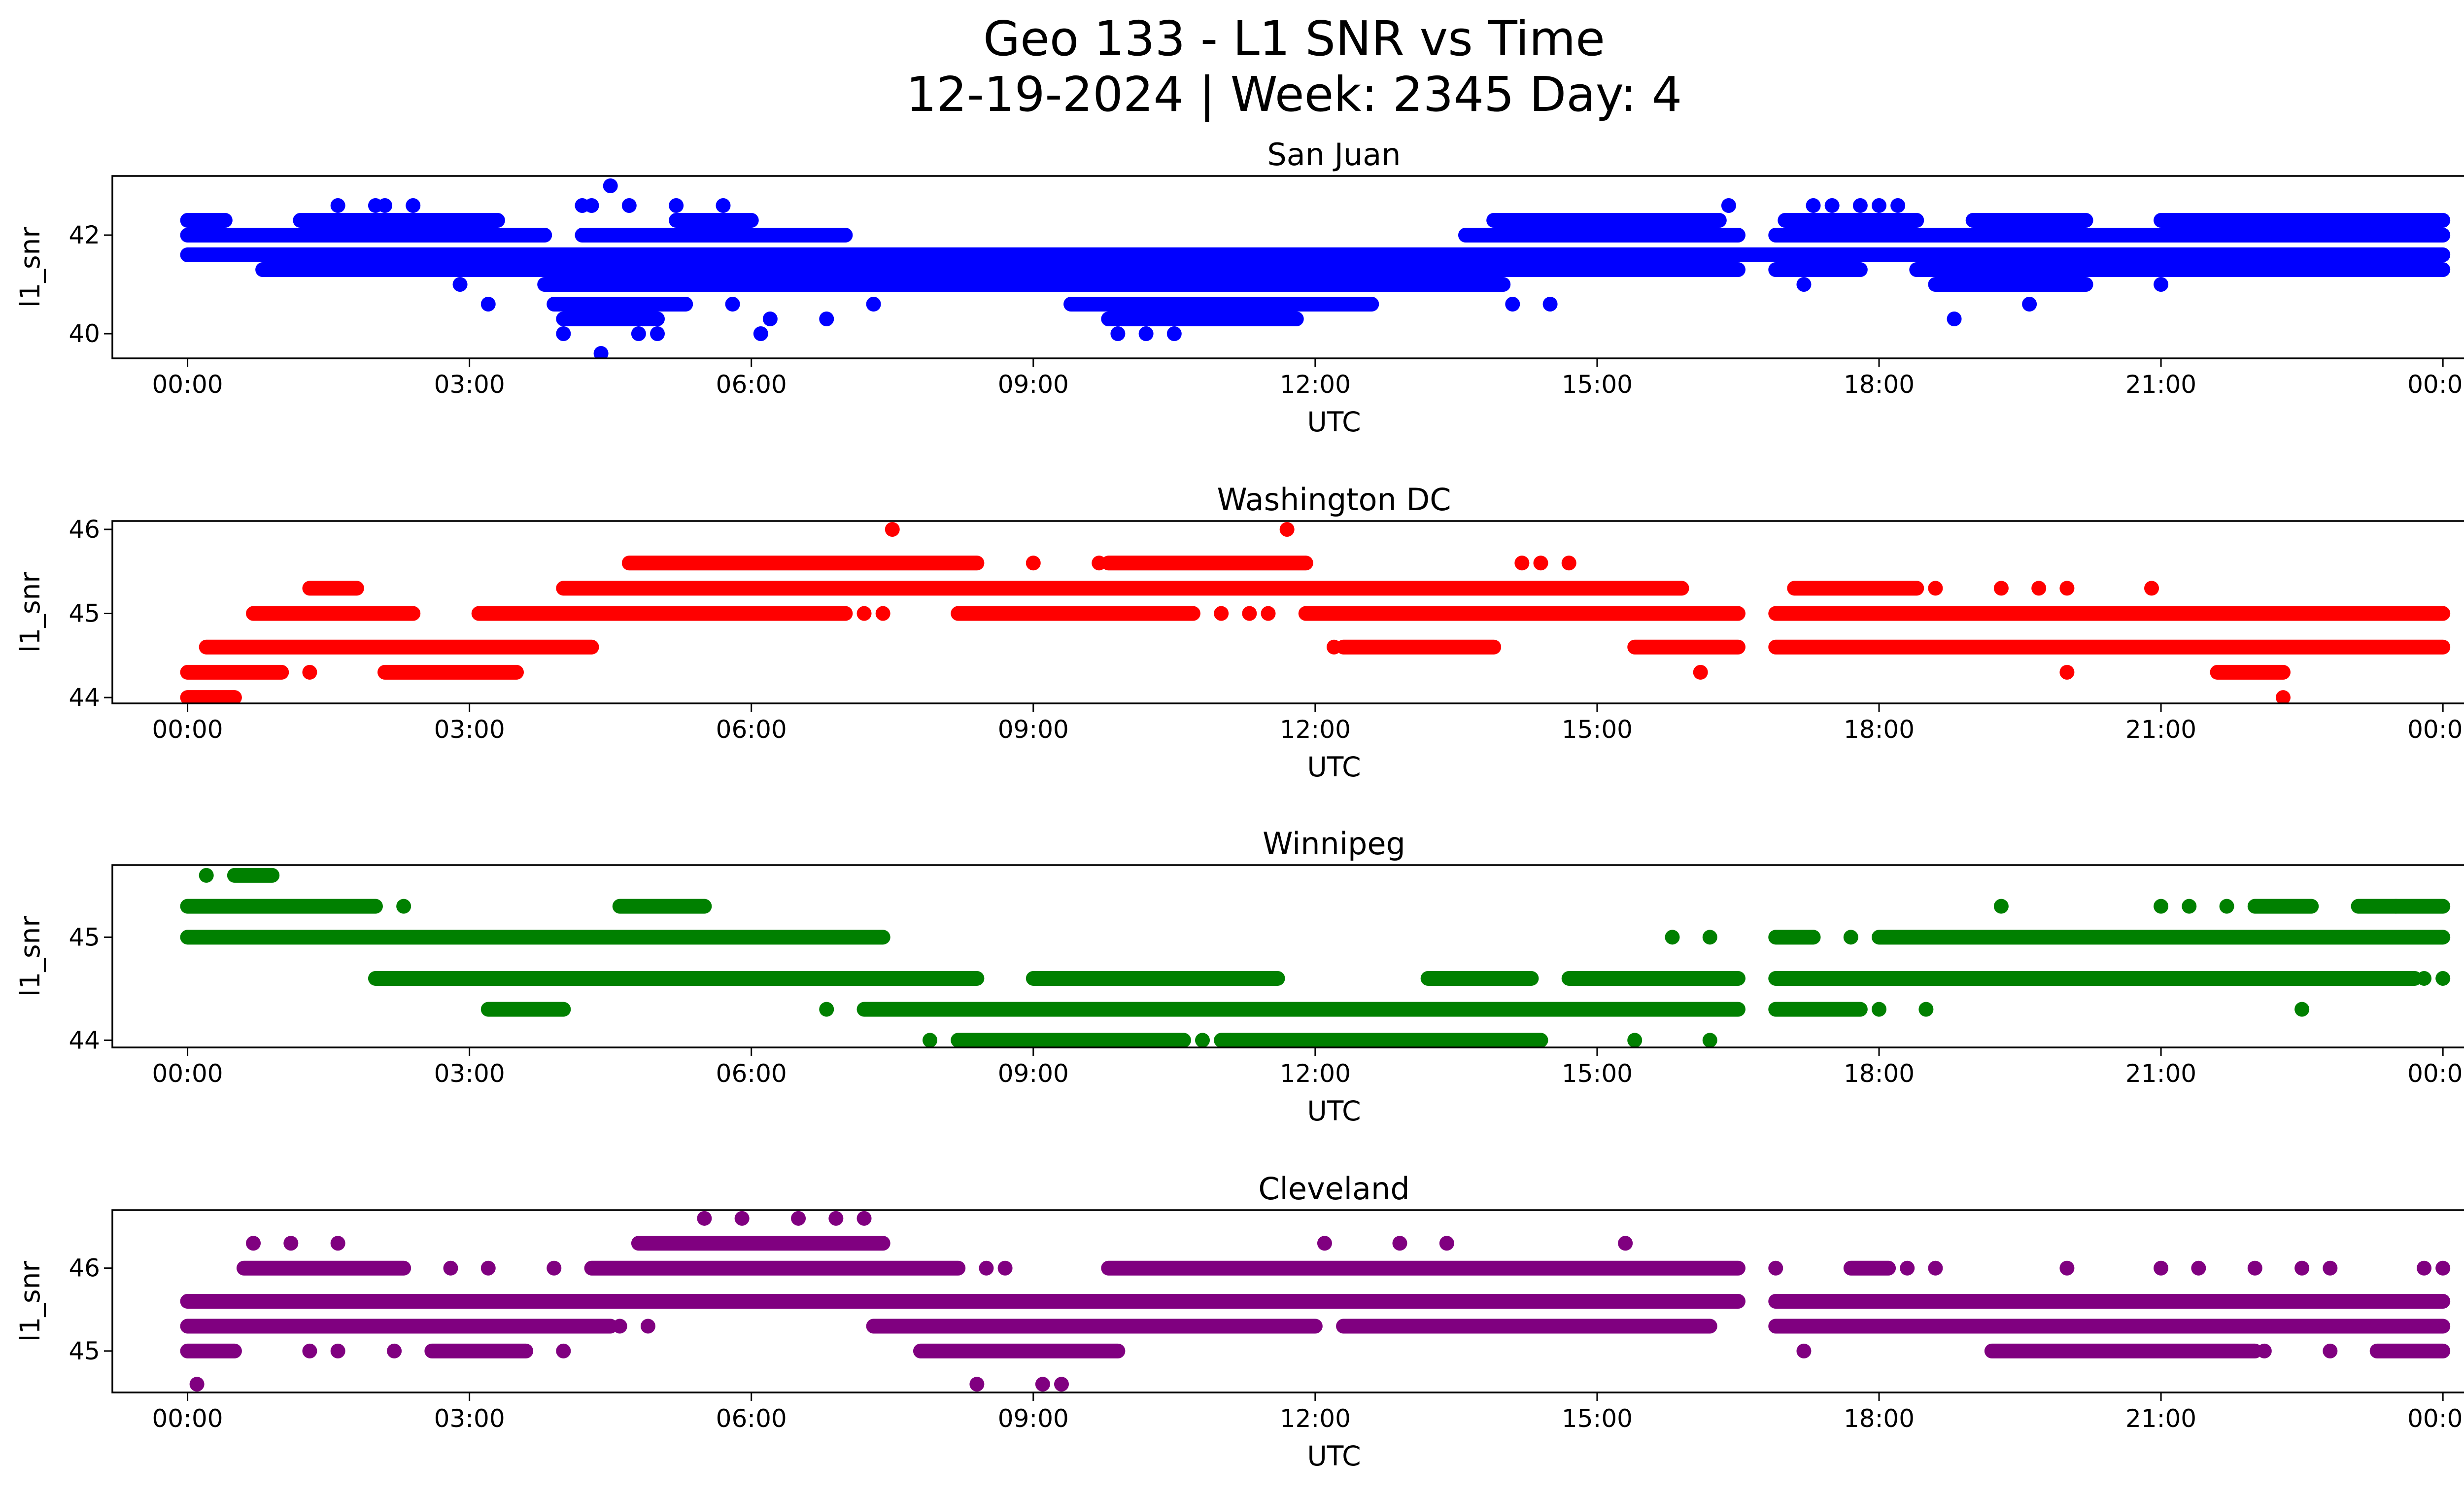  Describe the element at coordinates (1879, 1418) in the screenshot. I see `cleveland-xtick-label: 18:00` at that location.